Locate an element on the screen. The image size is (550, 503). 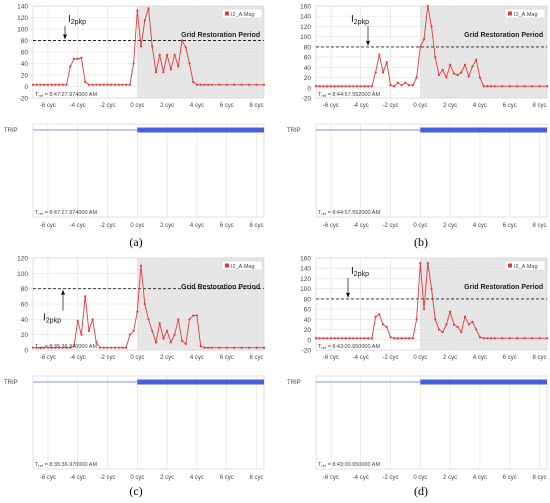
panel-caption-a: (a) is located at coordinates (136, 242).